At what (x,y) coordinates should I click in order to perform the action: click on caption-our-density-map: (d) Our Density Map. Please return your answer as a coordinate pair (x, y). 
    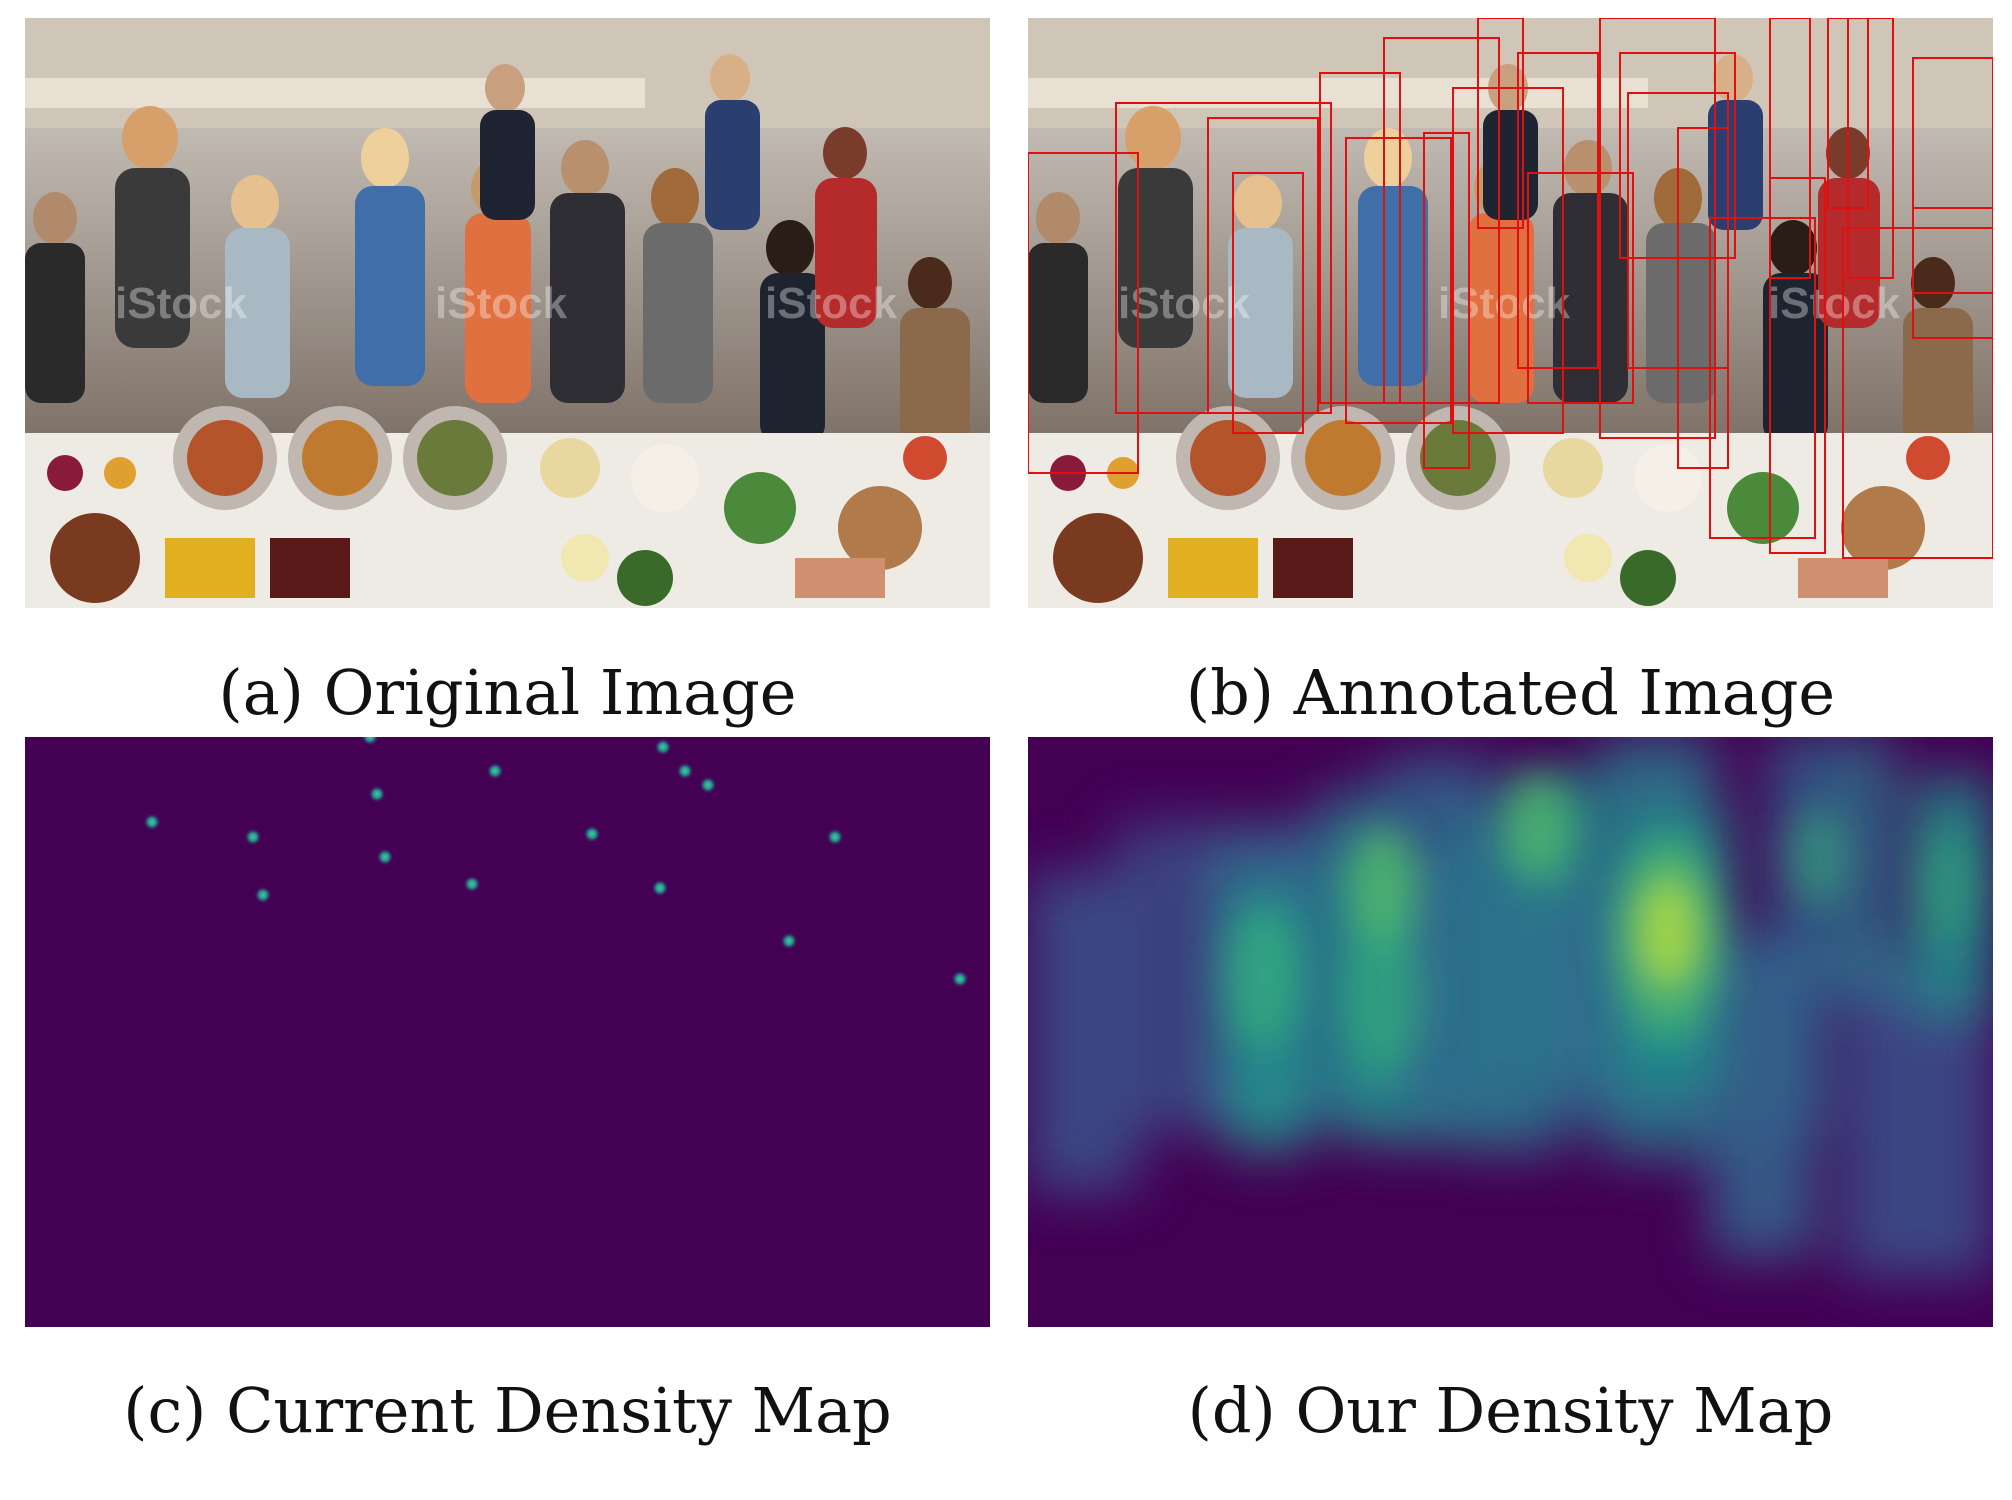
    Looking at the image, I should click on (1510, 1410).